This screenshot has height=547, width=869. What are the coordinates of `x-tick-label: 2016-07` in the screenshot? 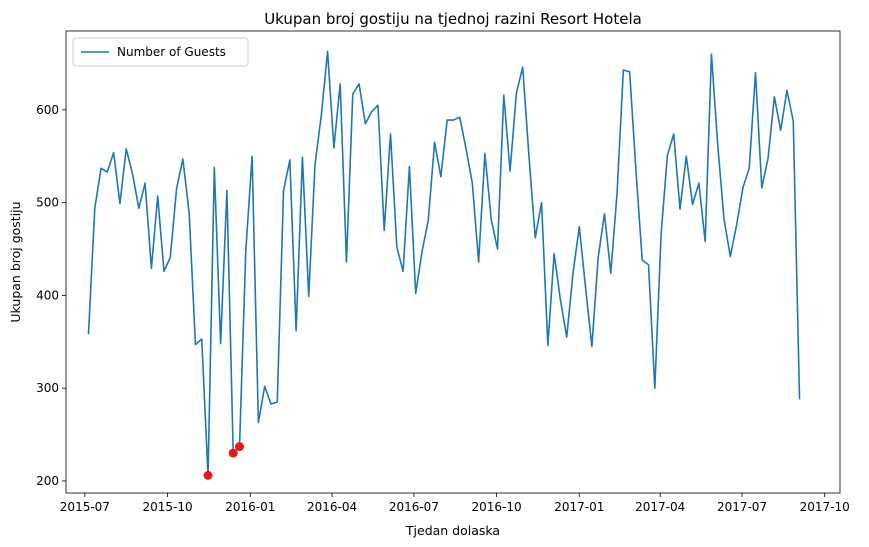 It's located at (414, 507).